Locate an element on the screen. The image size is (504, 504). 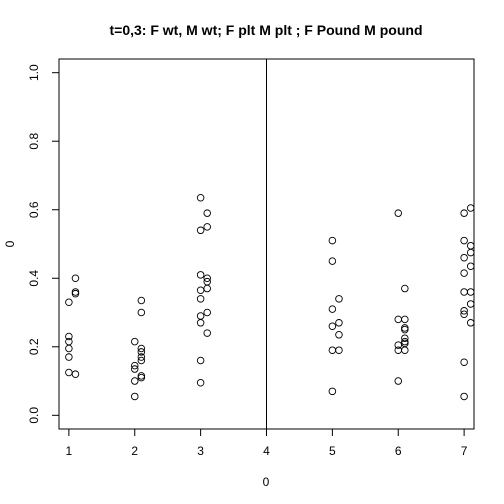
x-axis-label: 0 is located at coordinates (266, 482).